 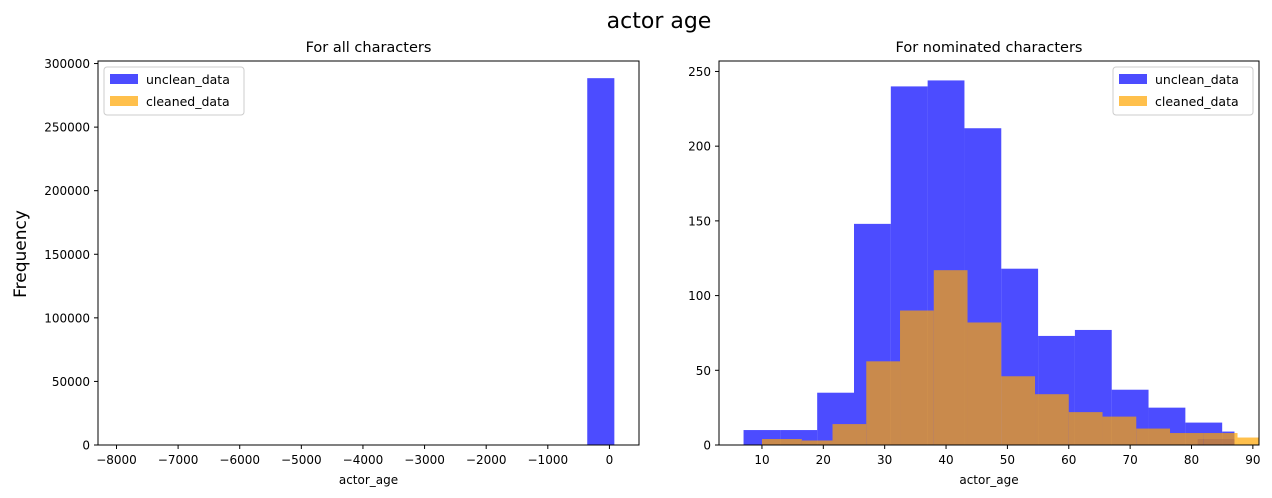 What do you see at coordinates (363, 460) in the screenshot?
I see `x-tick-label: −4000` at bounding box center [363, 460].